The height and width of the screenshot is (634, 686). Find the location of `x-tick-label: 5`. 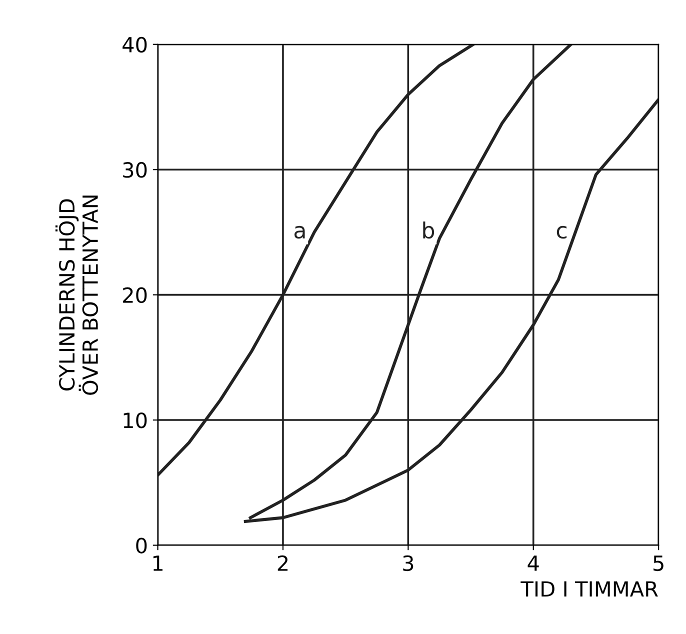

x-tick-label: 5 is located at coordinates (659, 564).